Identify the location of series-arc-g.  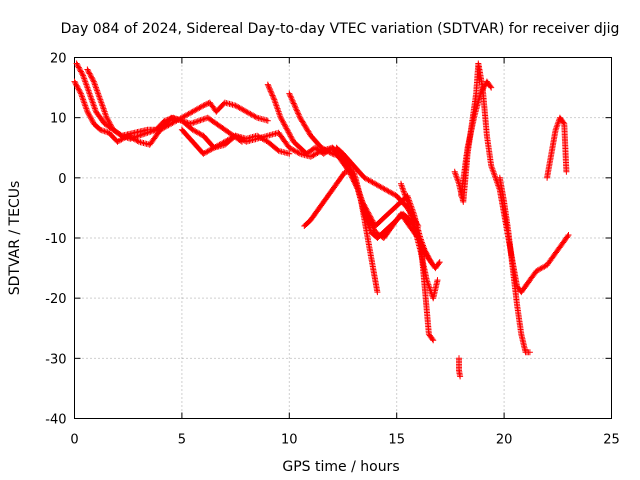
(341, 232).